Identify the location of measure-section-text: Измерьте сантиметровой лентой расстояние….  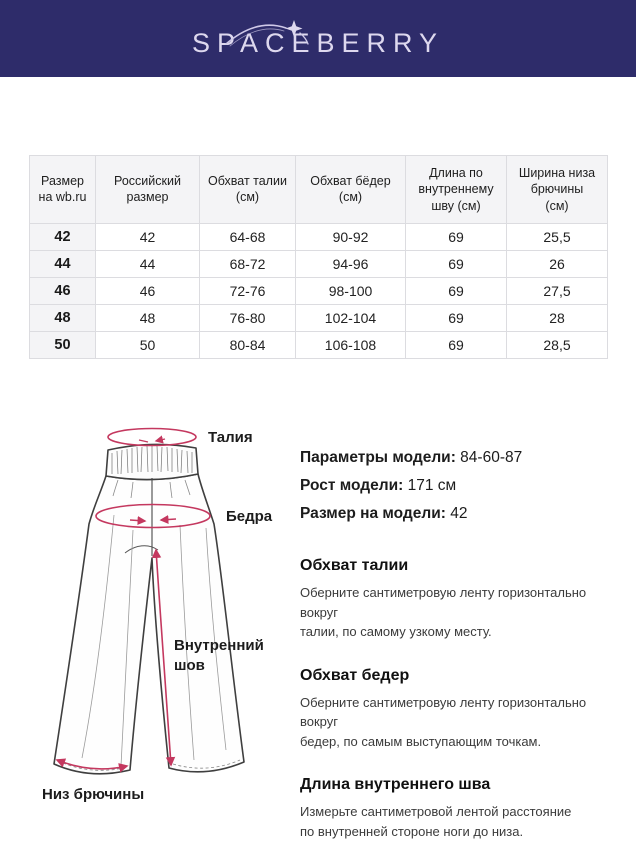
(436, 821).